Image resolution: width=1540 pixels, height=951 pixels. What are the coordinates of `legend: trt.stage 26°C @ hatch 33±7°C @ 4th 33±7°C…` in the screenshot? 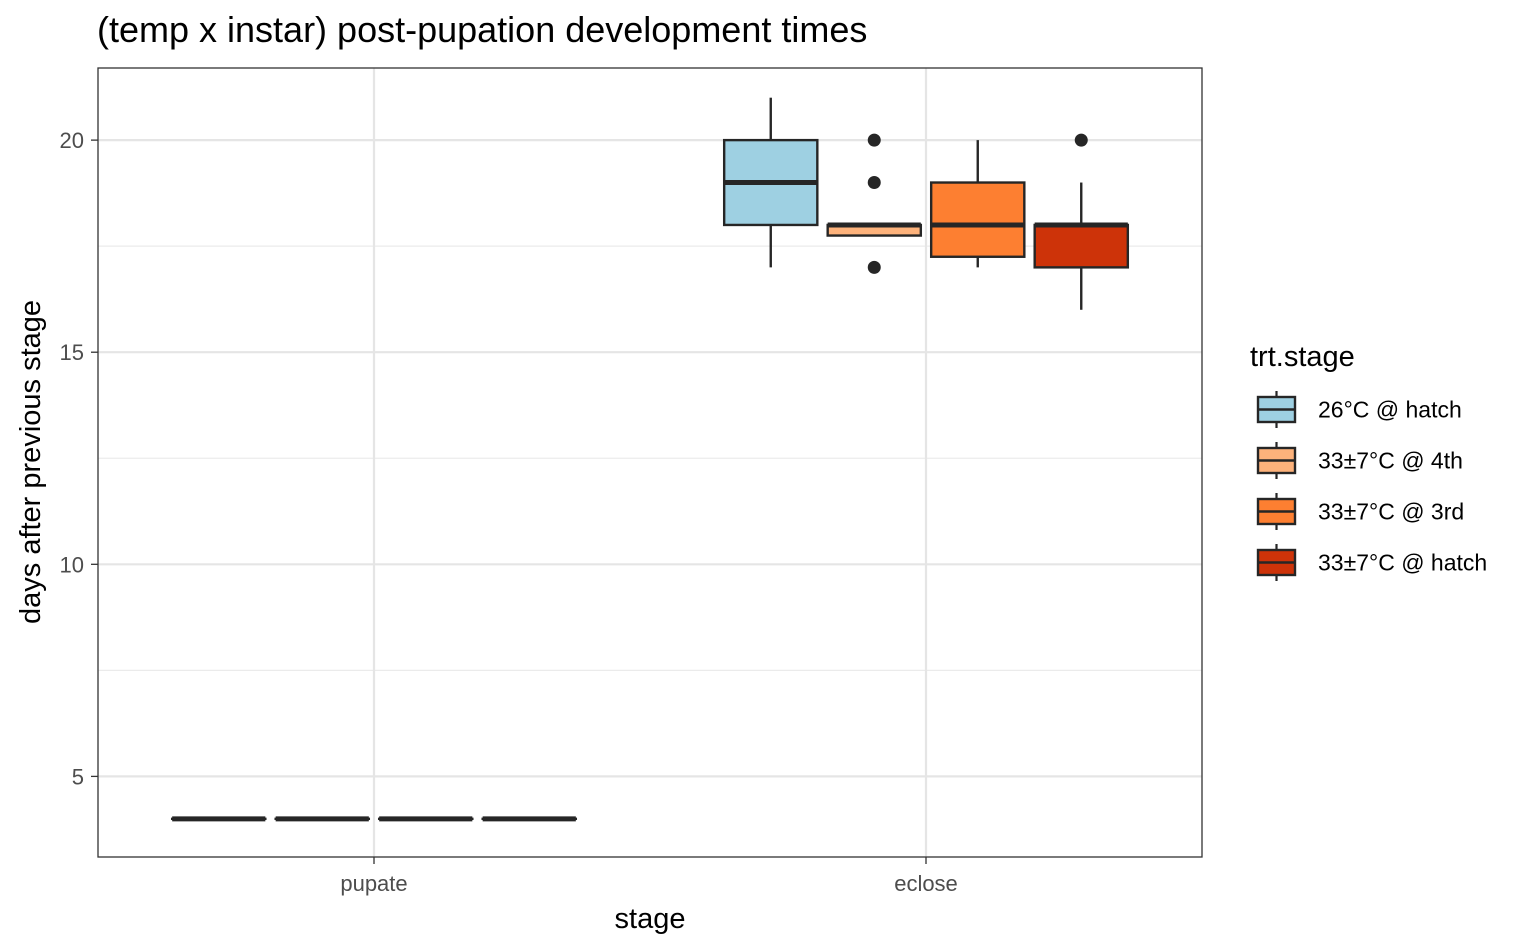 It's located at (1368, 461).